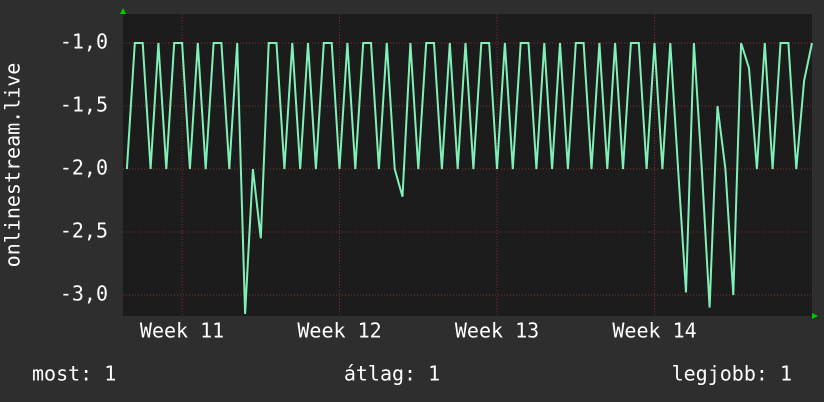  Describe the element at coordinates (84, 293) in the screenshot. I see `y-tick-label: -3,0` at that location.